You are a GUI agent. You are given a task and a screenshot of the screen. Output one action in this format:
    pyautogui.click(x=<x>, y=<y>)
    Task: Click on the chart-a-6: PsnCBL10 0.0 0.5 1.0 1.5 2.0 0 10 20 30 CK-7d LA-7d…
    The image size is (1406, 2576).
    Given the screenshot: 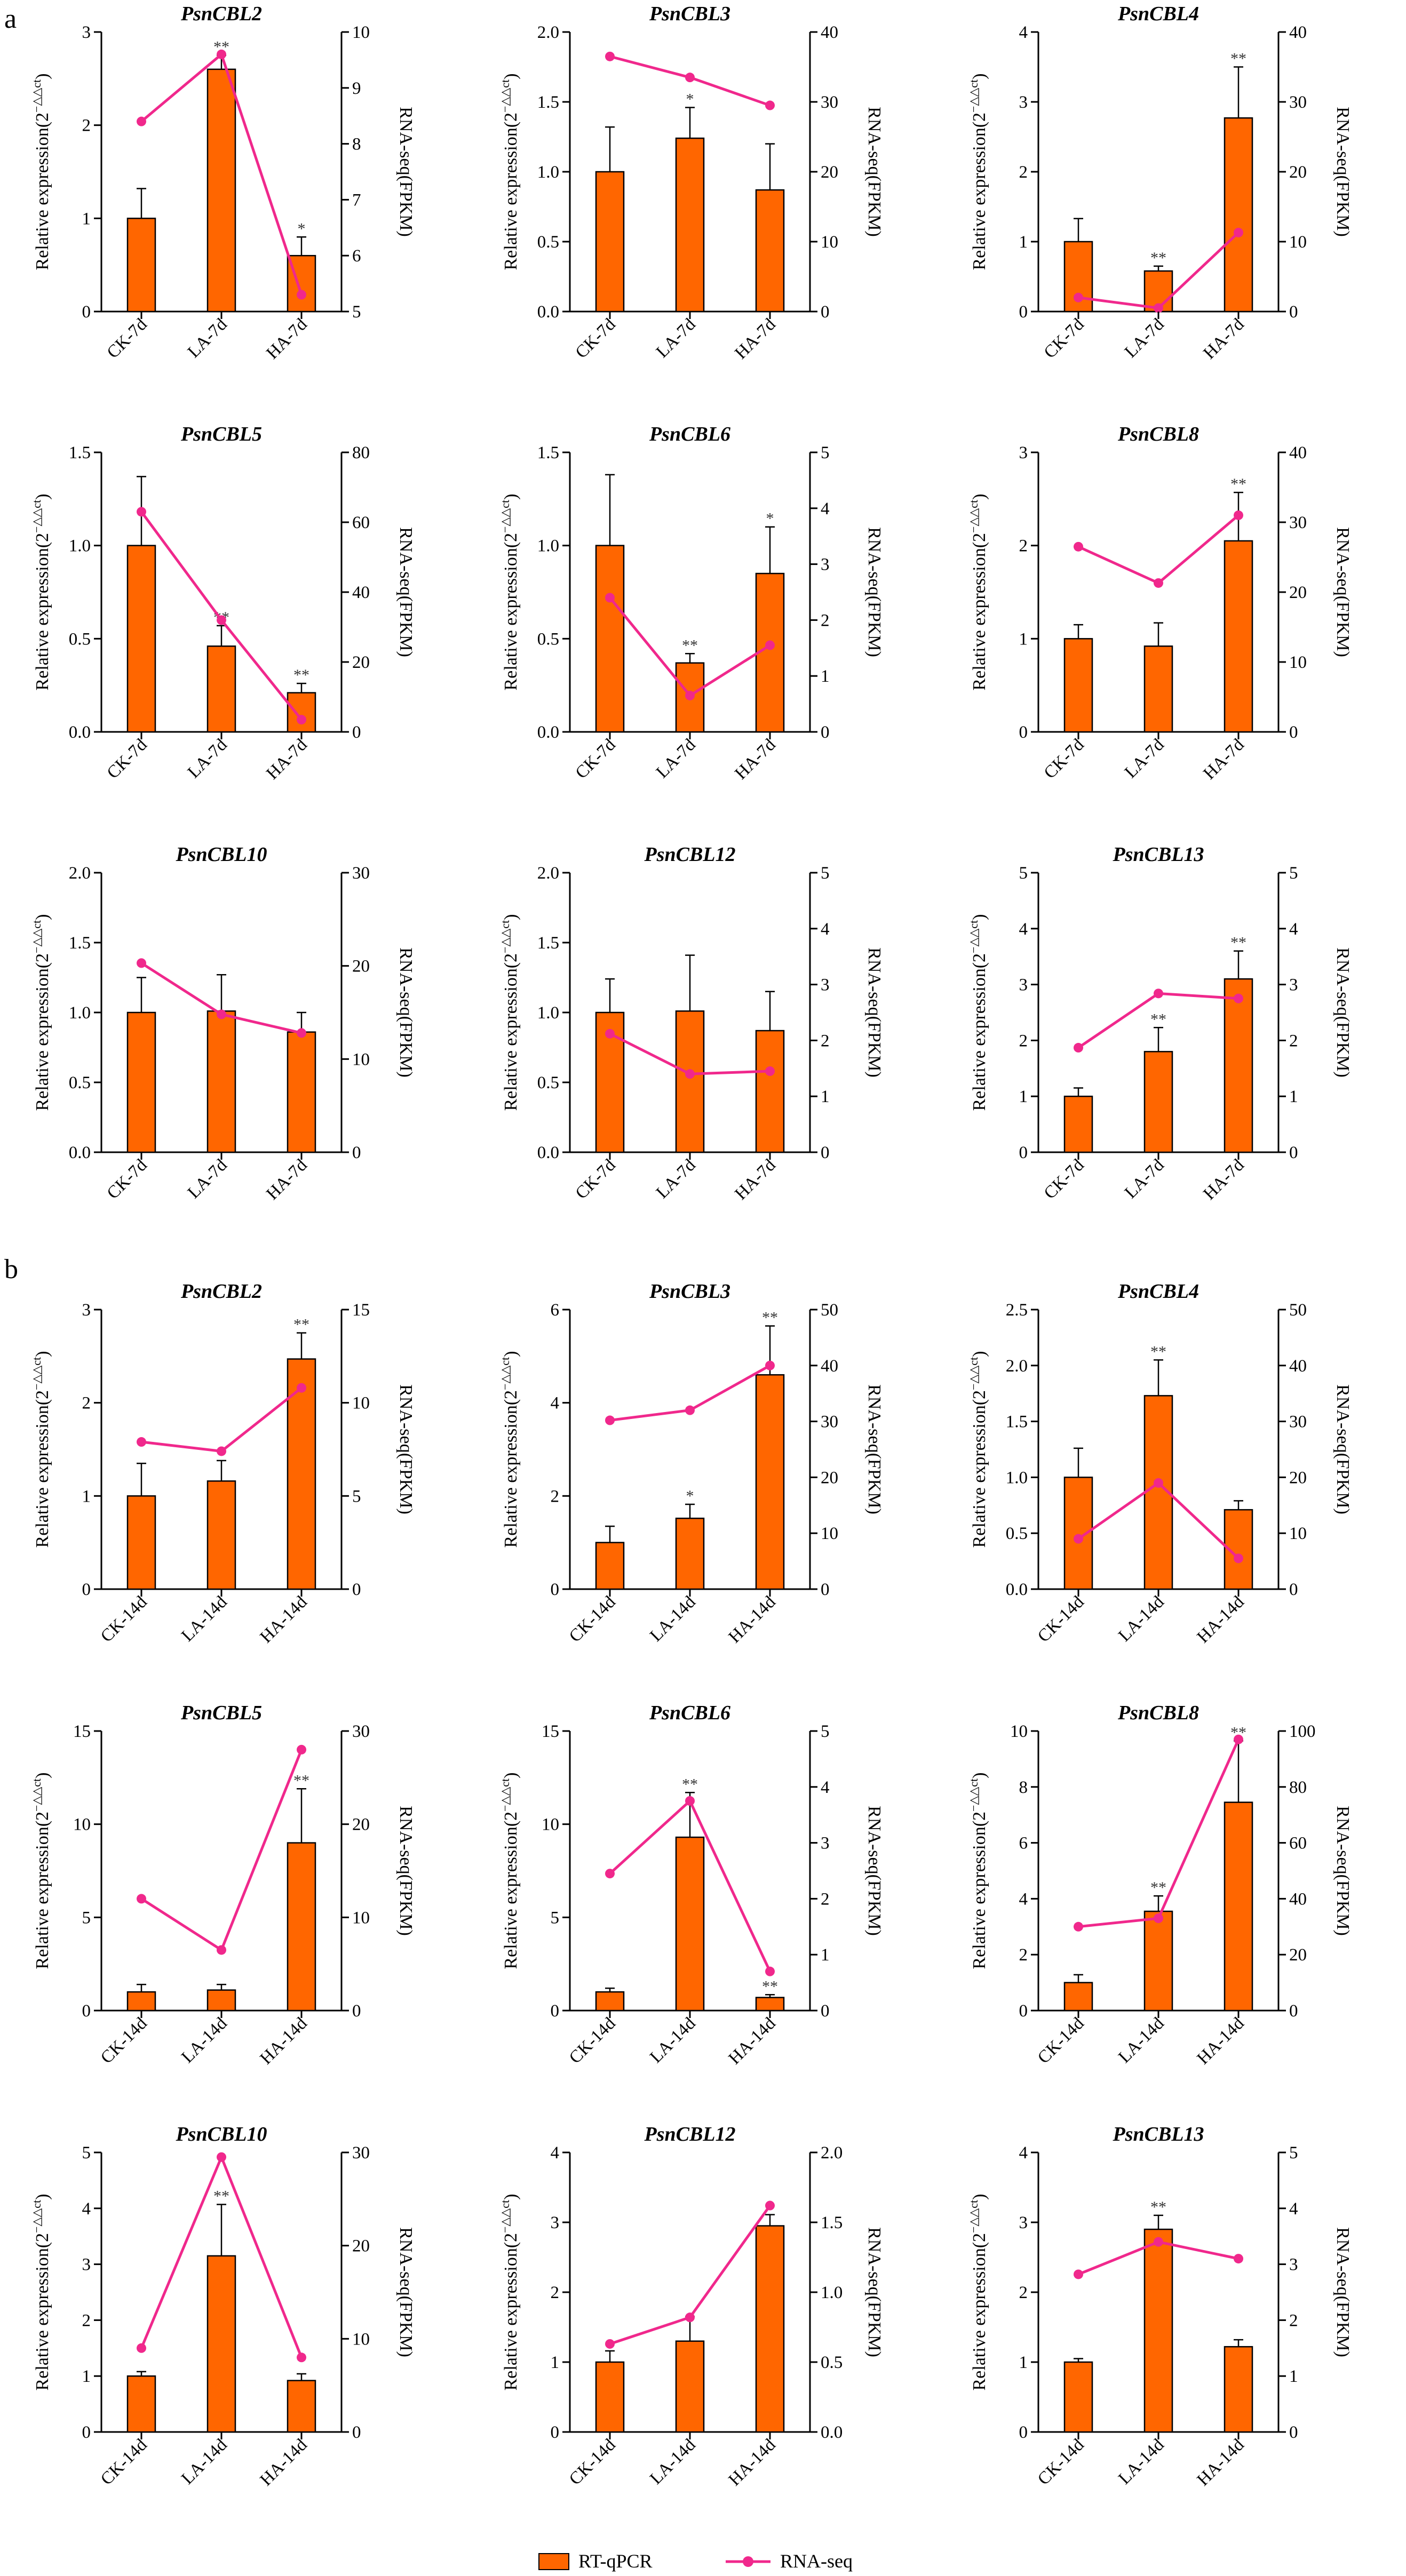 What is the action you would take?
    pyautogui.click(x=223, y=1023)
    